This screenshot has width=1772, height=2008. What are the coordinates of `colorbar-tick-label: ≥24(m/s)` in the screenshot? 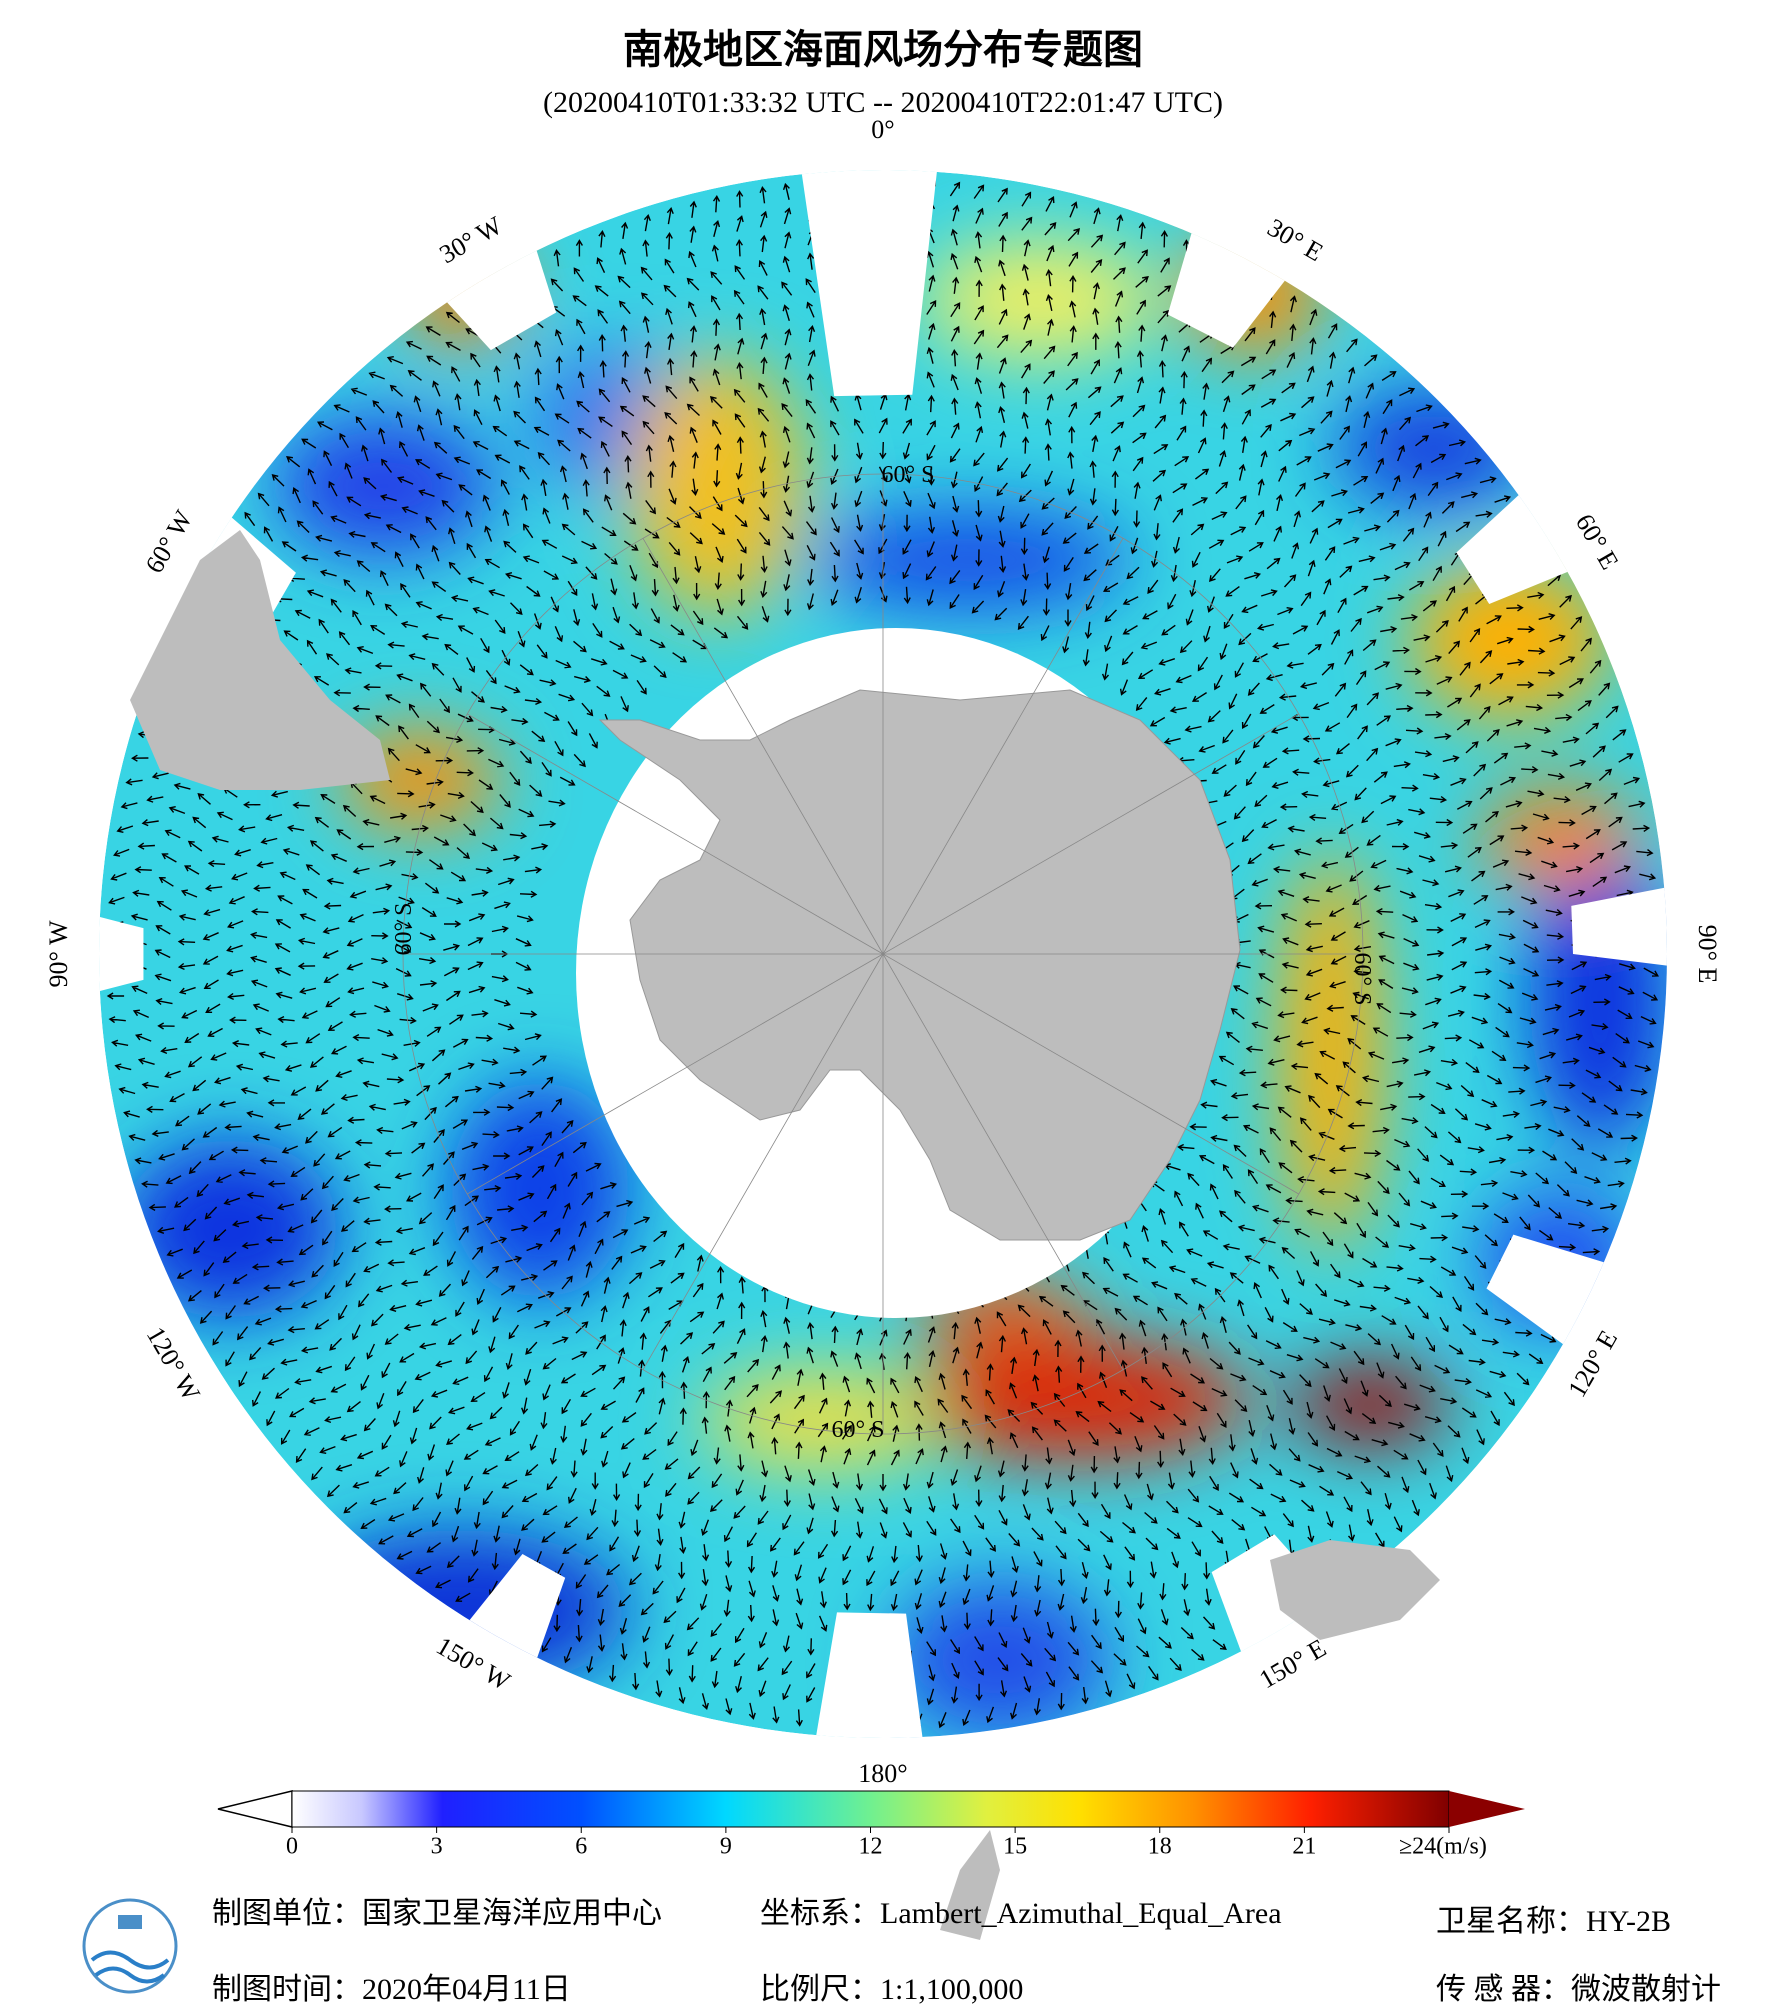 It's located at (1443, 1847).